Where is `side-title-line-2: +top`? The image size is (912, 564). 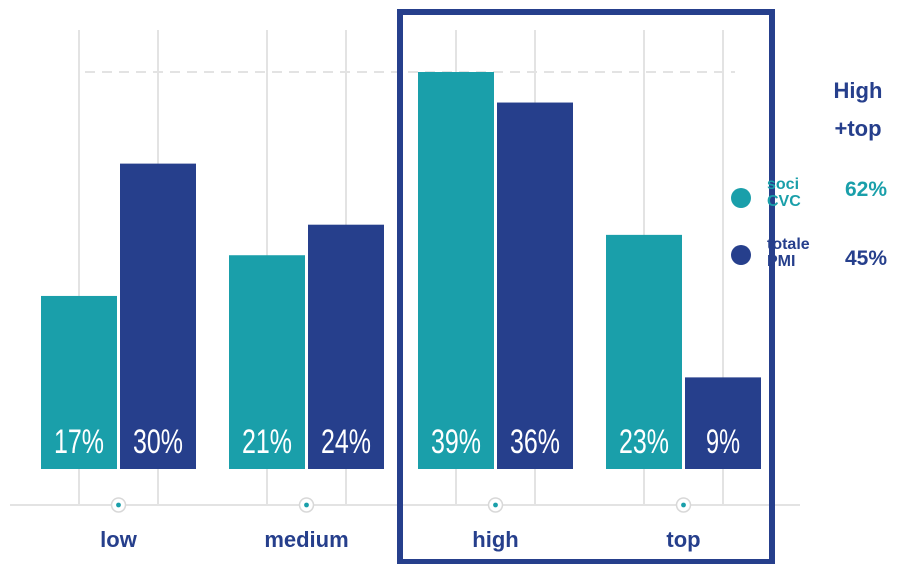 side-title-line-2: +top is located at coordinates (857, 128).